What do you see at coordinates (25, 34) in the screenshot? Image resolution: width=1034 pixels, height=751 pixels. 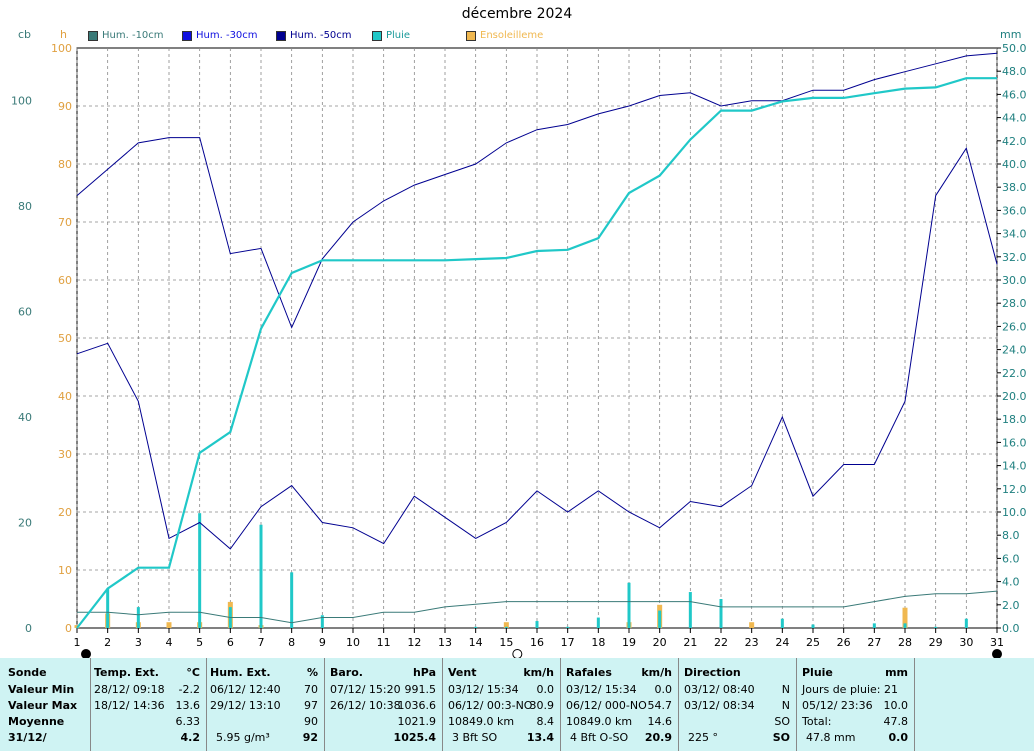 I see `cb-axis-unit: cb` at bounding box center [25, 34].